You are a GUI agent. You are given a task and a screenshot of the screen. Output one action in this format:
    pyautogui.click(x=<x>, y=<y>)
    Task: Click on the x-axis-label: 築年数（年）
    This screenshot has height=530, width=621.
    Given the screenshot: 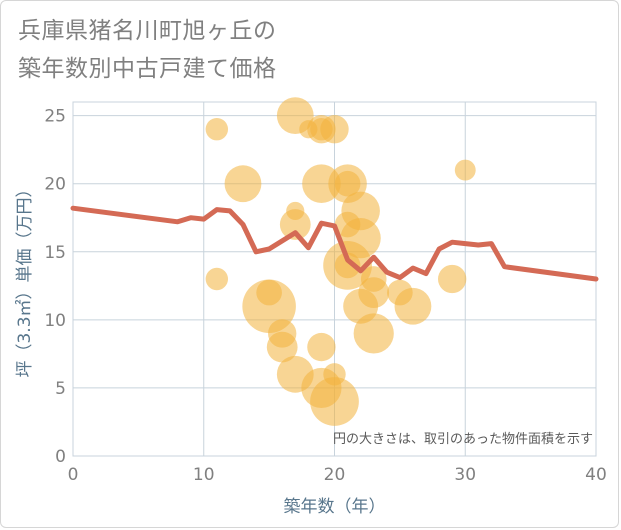 What is the action you would take?
    pyautogui.click(x=335, y=507)
    